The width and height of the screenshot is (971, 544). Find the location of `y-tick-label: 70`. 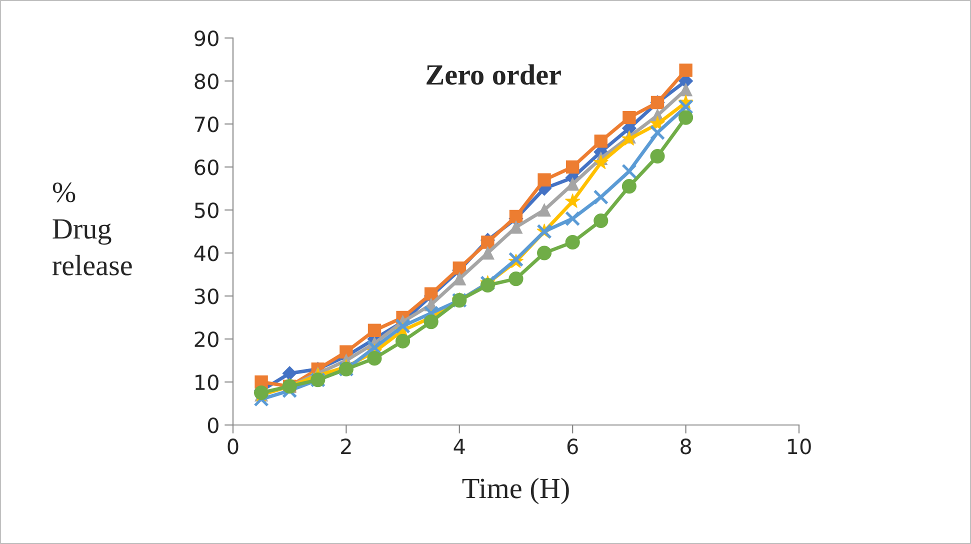

y-tick-label: 70 is located at coordinates (206, 124).